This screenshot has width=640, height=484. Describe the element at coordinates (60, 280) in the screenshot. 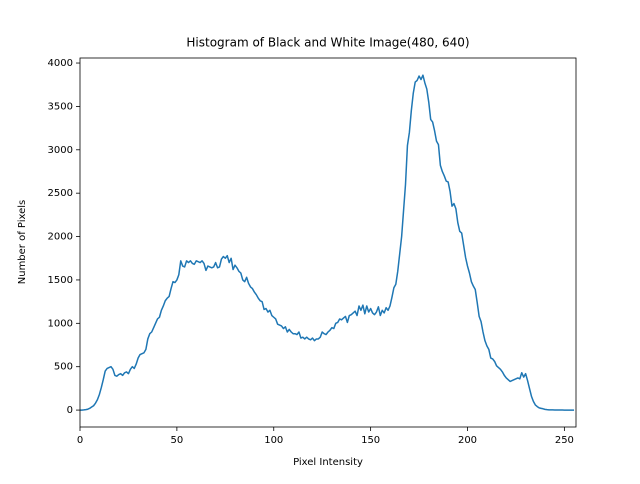

I see `y-tick-label: 1500` at that location.